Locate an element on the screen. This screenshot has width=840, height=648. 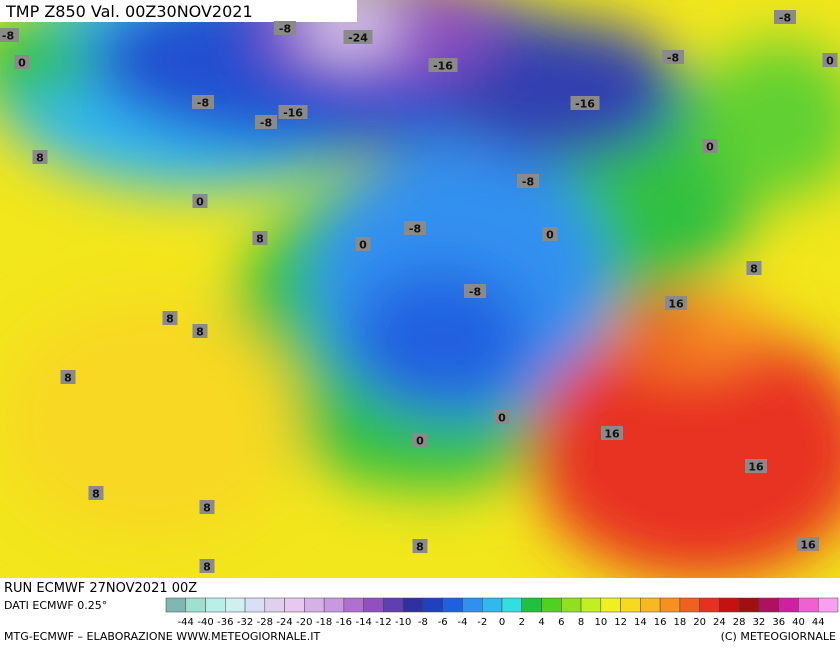
legend-label: 10 is located at coordinates (600, 622).